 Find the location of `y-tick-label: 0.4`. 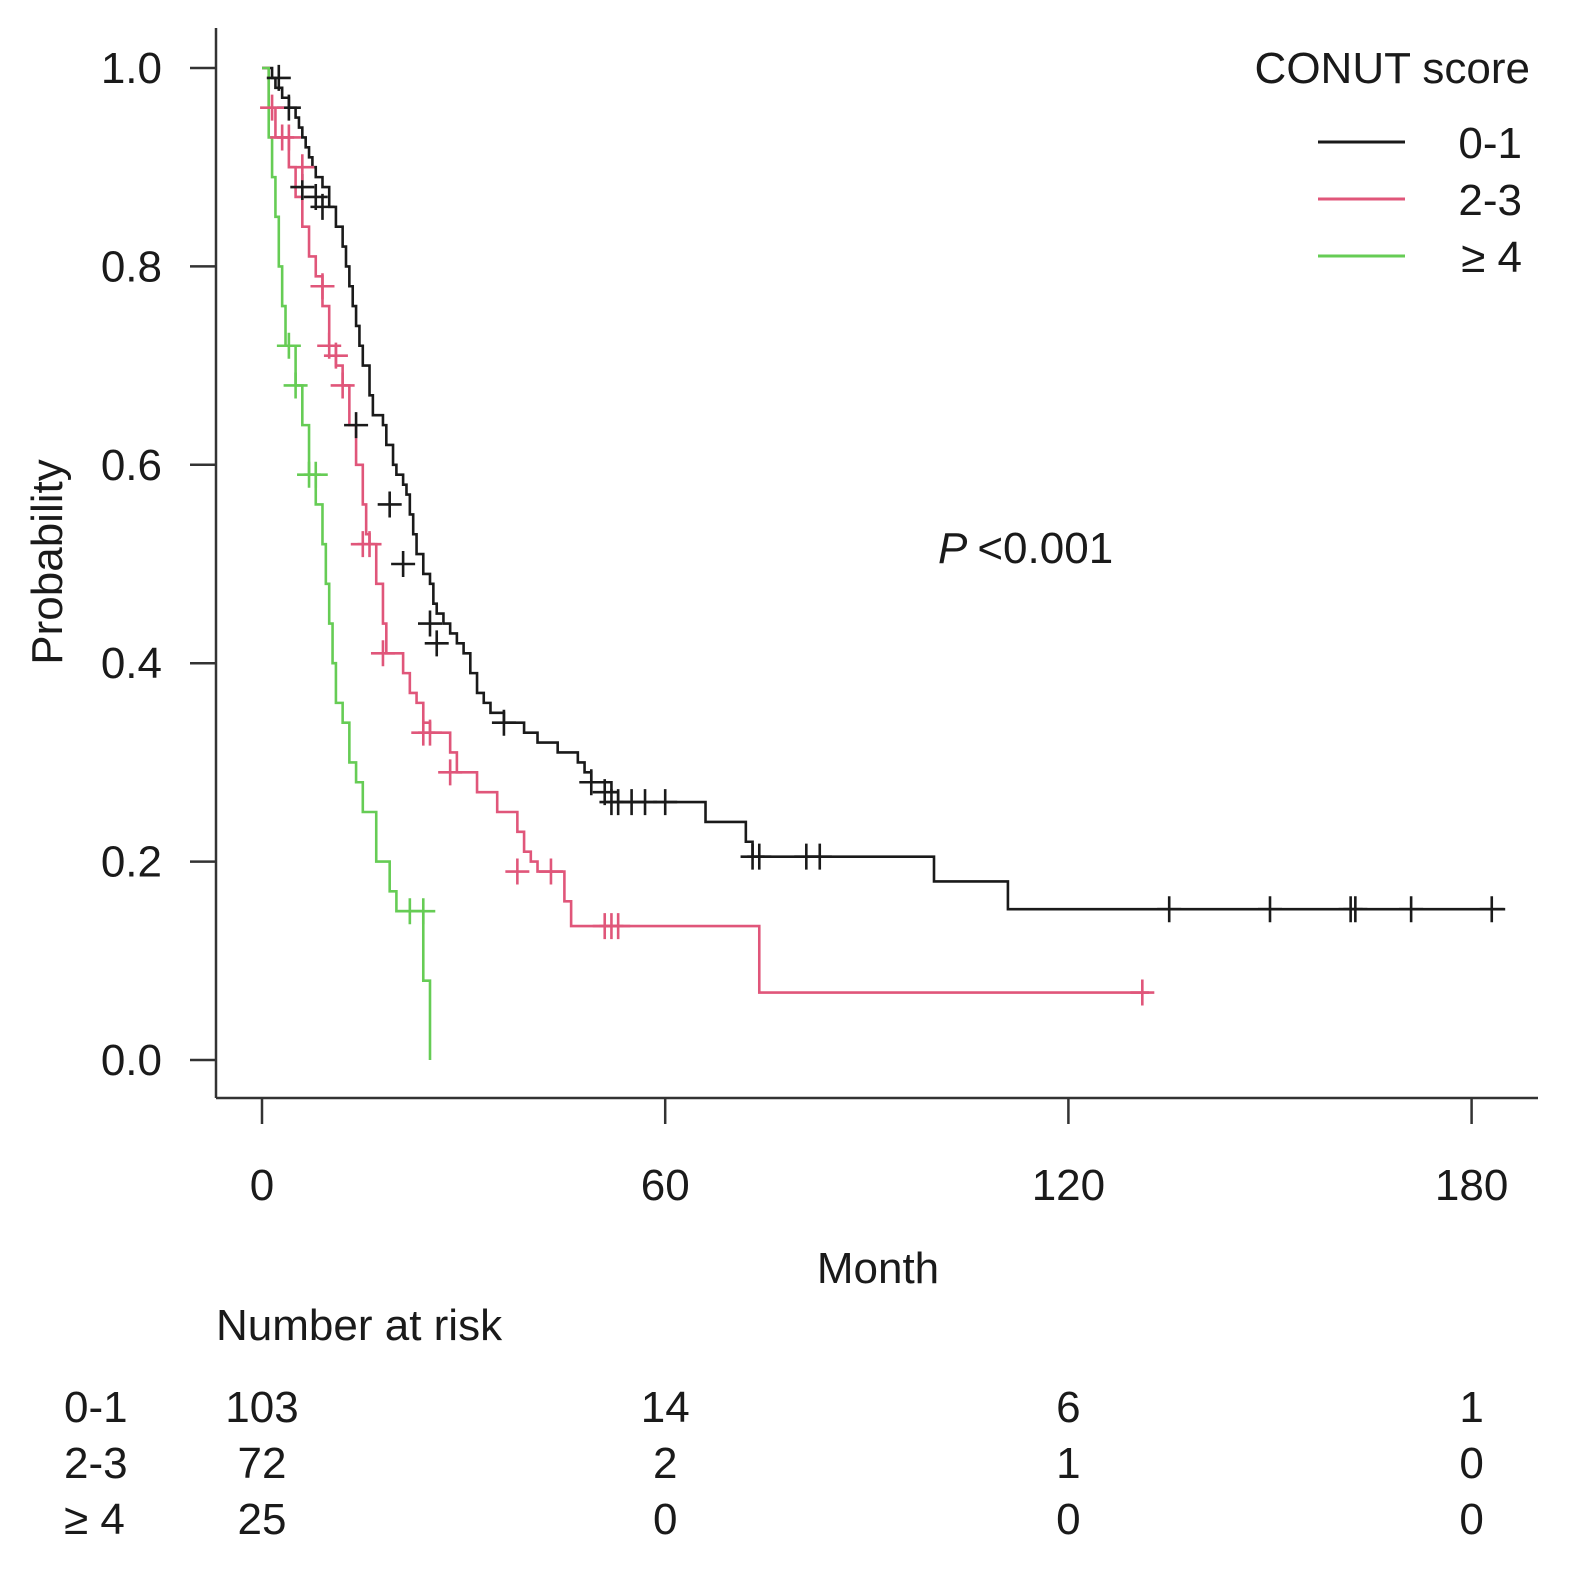

y-tick-label: 0.4 is located at coordinates (131, 663).